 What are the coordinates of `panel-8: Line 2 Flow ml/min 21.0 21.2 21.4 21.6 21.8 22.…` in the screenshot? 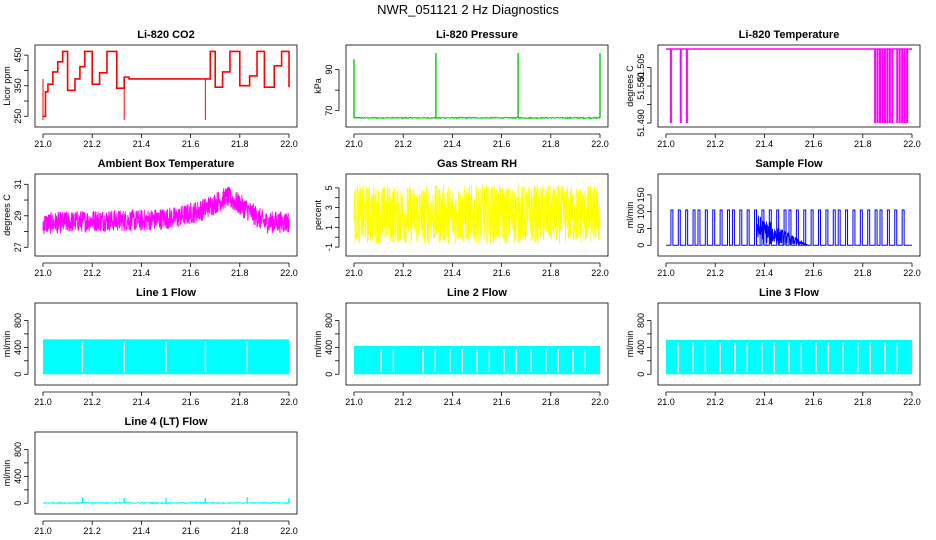 It's located at (461, 347).